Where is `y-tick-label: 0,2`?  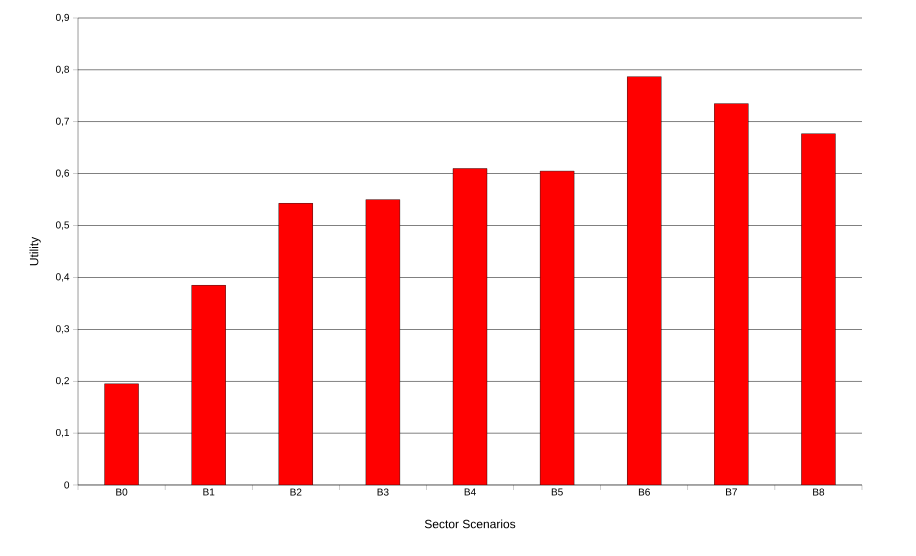 y-tick-label: 0,2 is located at coordinates (62, 381).